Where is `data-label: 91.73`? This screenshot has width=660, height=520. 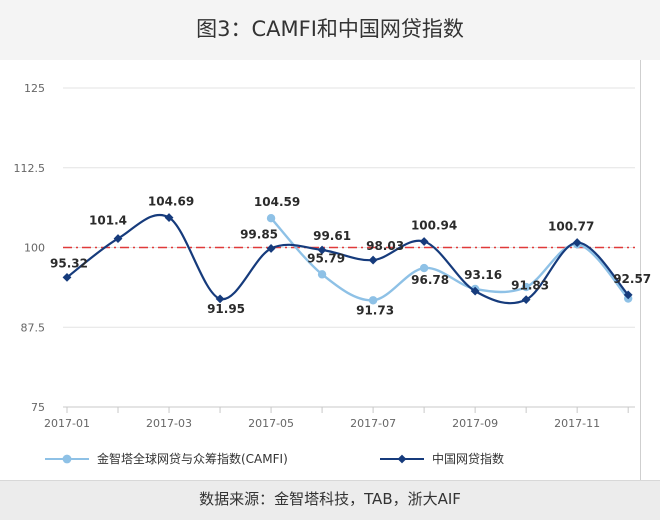
data-label: 91.73 is located at coordinates (375, 310).